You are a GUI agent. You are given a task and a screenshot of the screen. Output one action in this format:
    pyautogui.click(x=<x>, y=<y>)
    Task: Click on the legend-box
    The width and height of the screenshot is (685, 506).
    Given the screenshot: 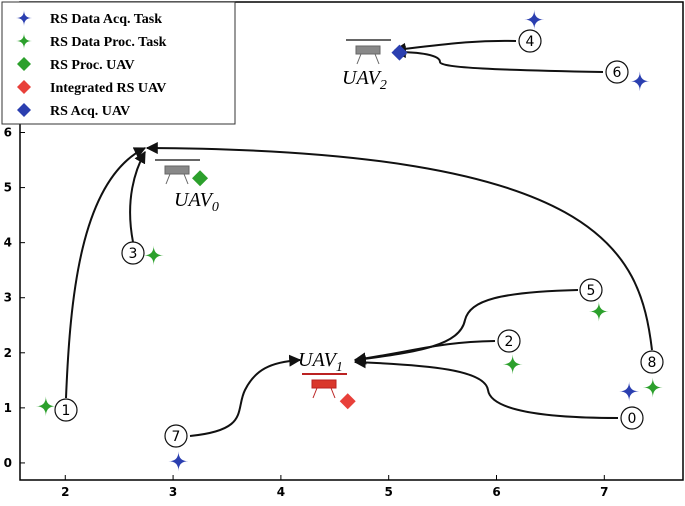 What is the action you would take?
    pyautogui.click(x=118, y=63)
    